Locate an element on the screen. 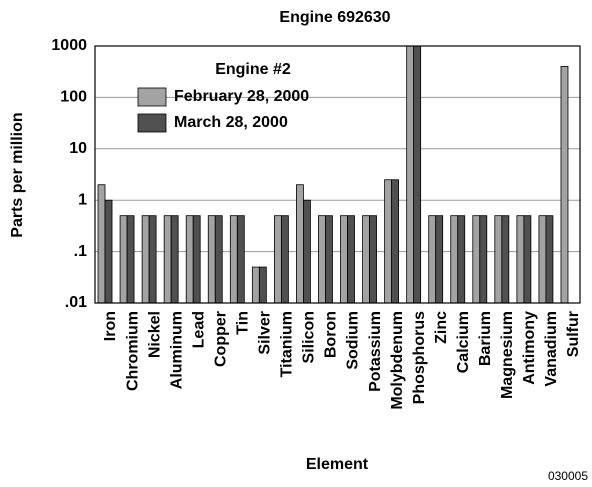 The width and height of the screenshot is (592, 487). x-tick-label: Silver is located at coordinates (265, 333).